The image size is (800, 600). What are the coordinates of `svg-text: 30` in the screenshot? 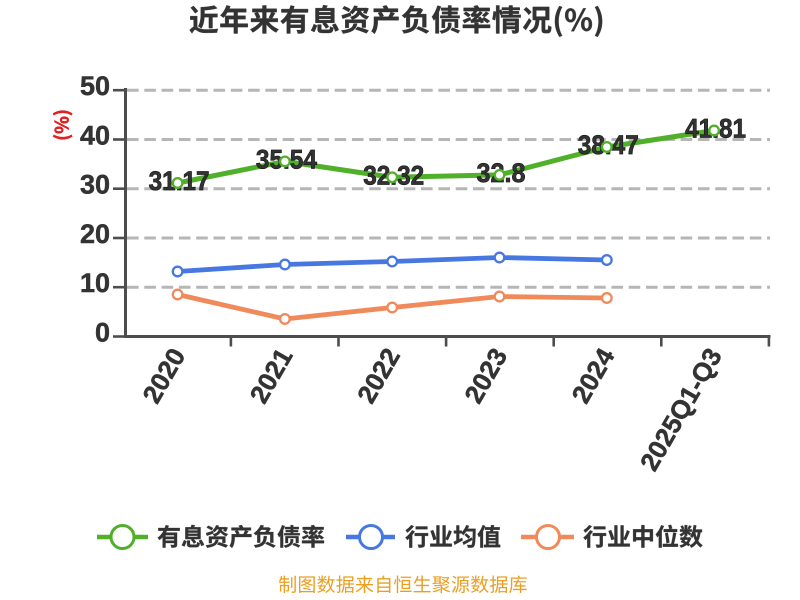 It's located at (95, 185).